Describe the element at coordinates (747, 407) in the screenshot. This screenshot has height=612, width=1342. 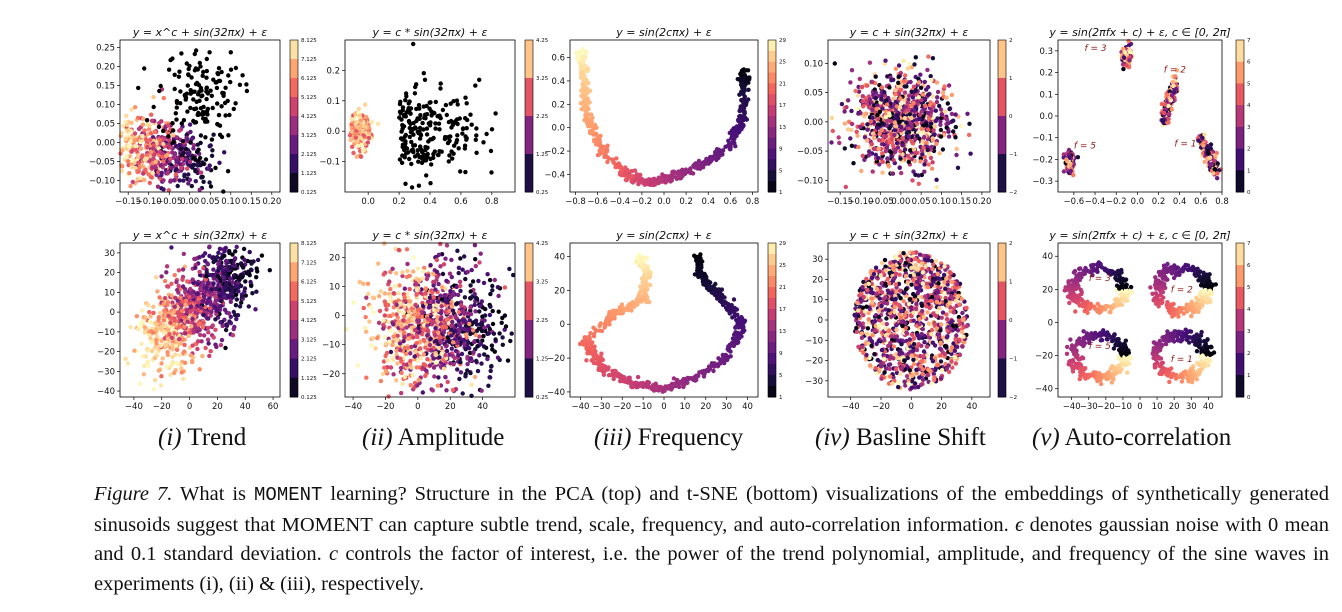
I see `x-tick-label: 40` at that location.